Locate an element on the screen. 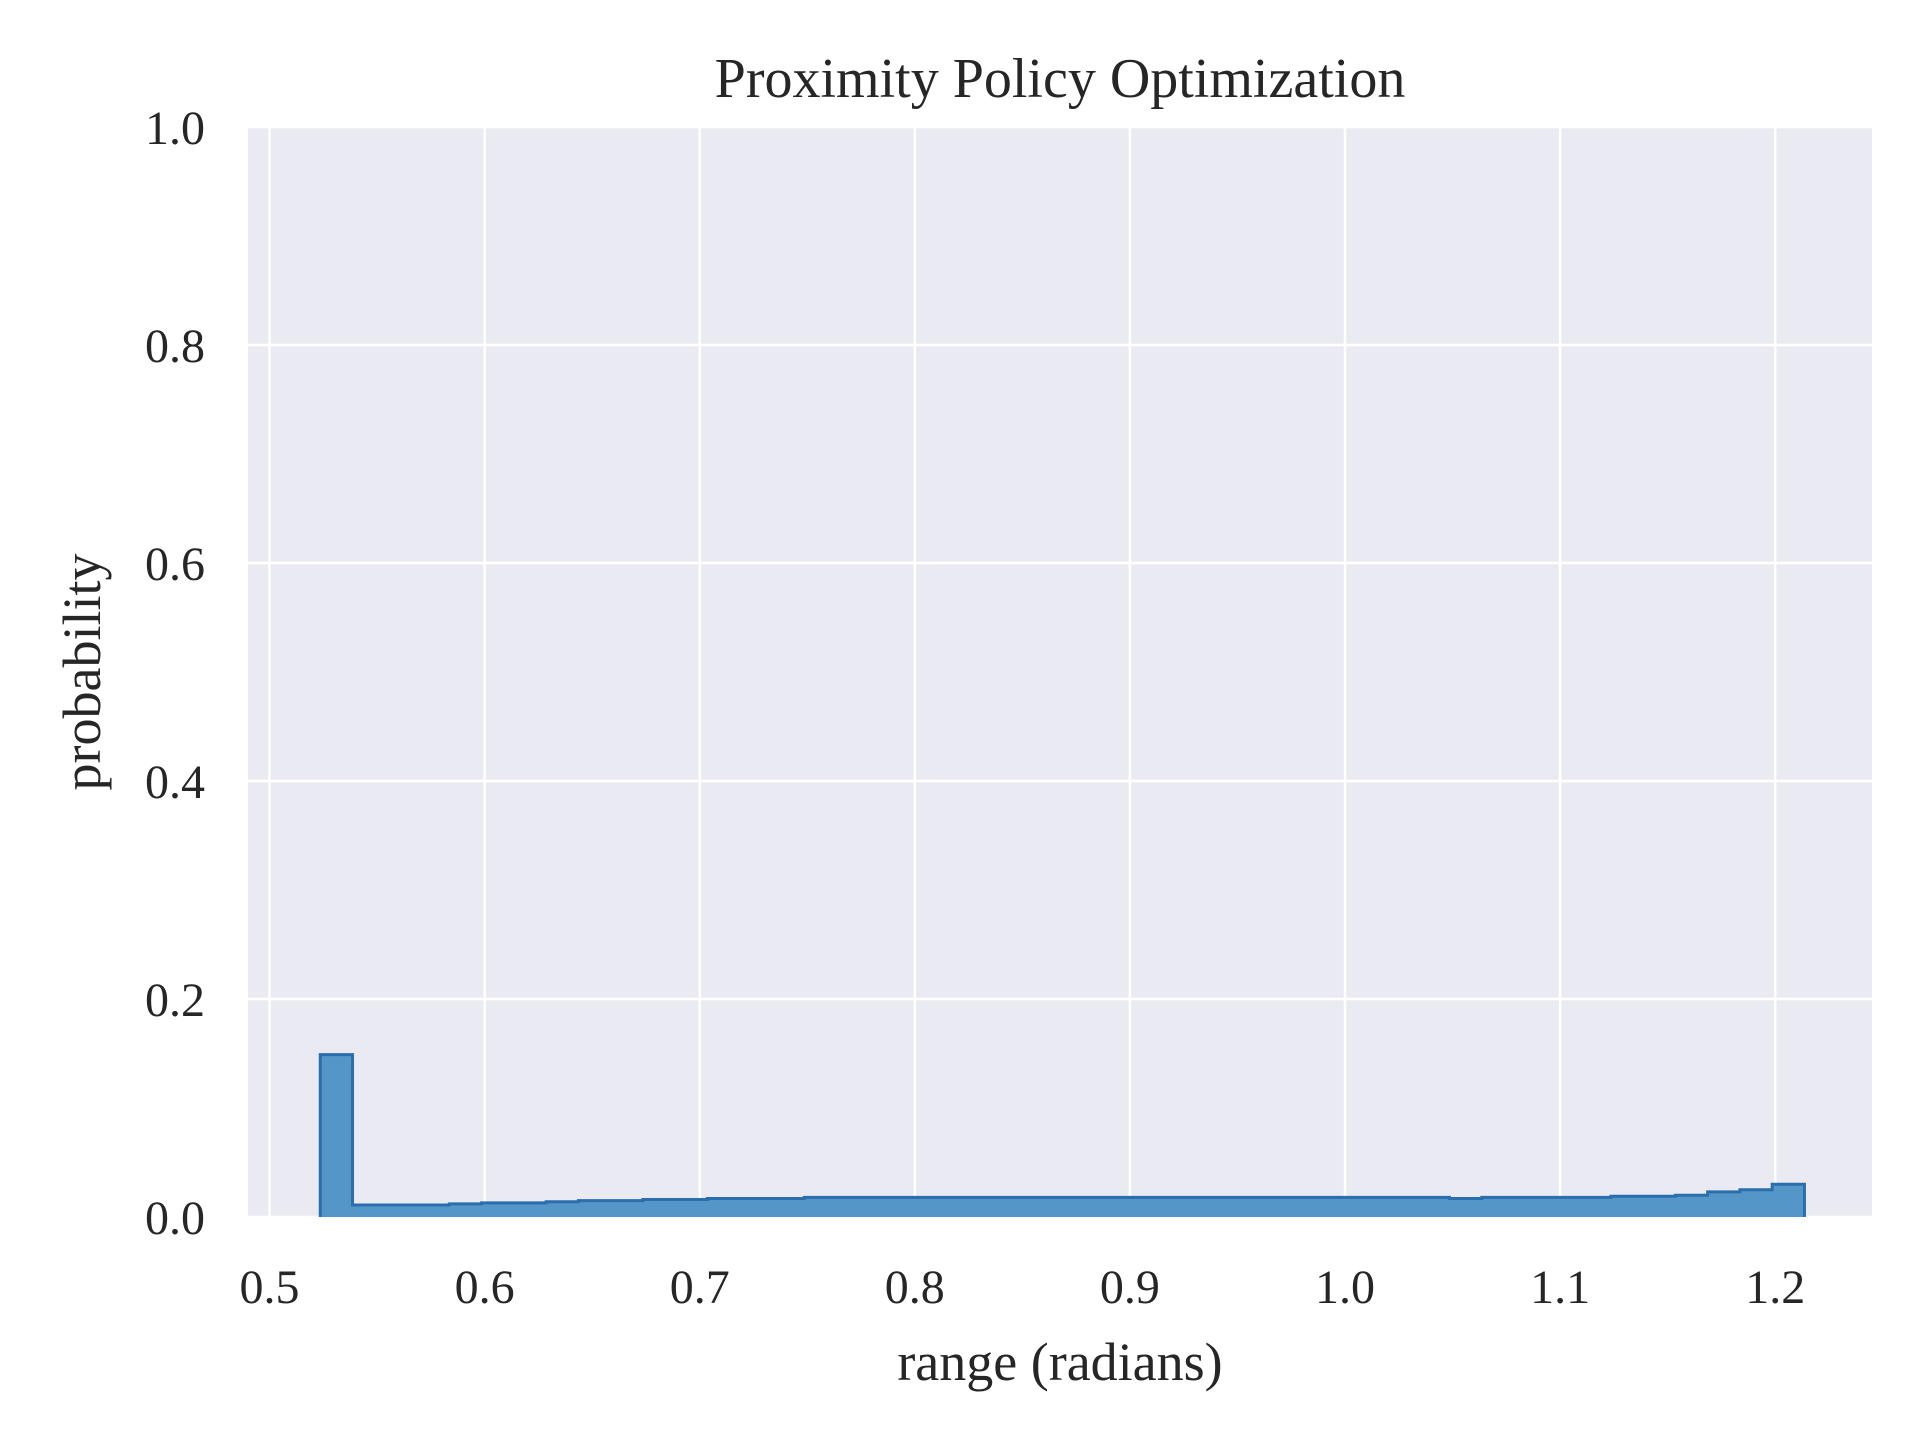  x-tick-label: 1.2 is located at coordinates (1775, 1287).